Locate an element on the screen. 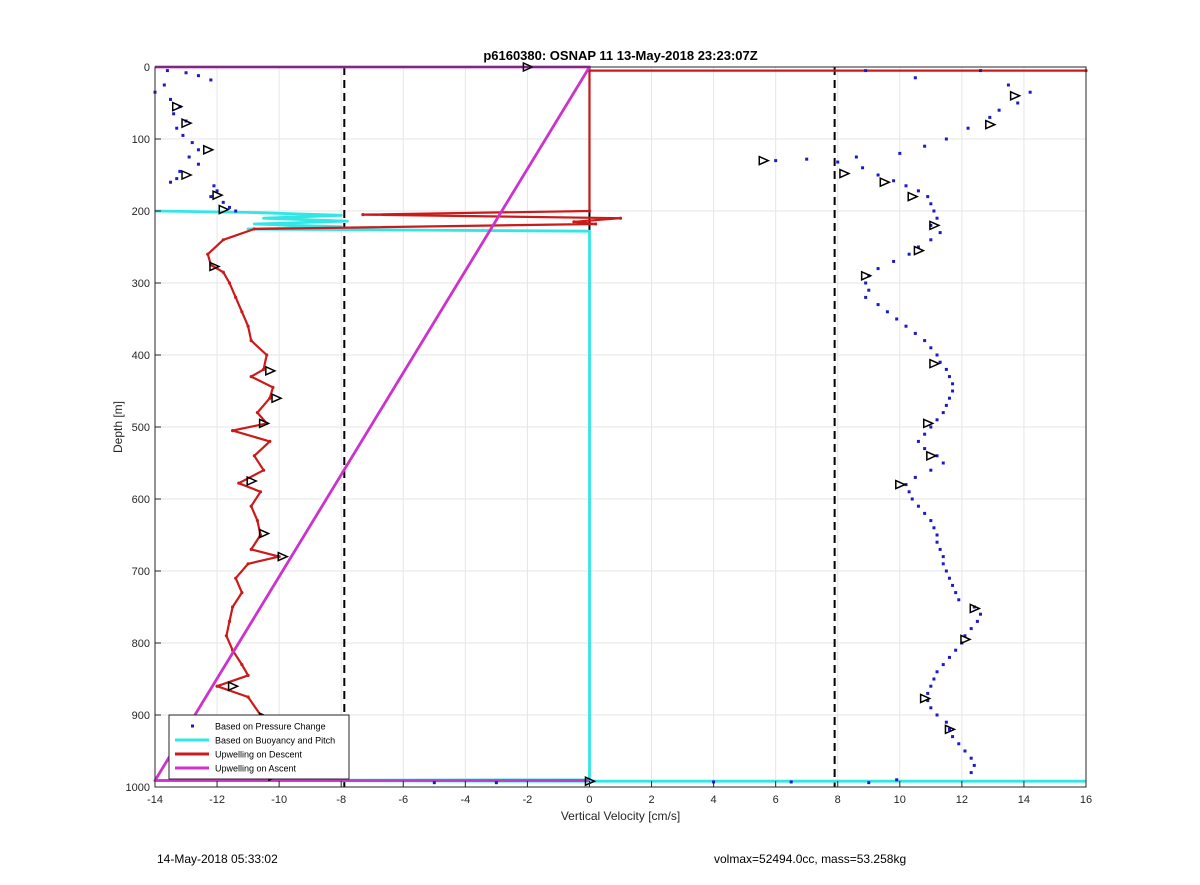 The width and height of the screenshot is (1200, 885). chart-title: p6160380: OSNAP 11 13-May-2018 23:23:07Z is located at coordinates (620, 55).